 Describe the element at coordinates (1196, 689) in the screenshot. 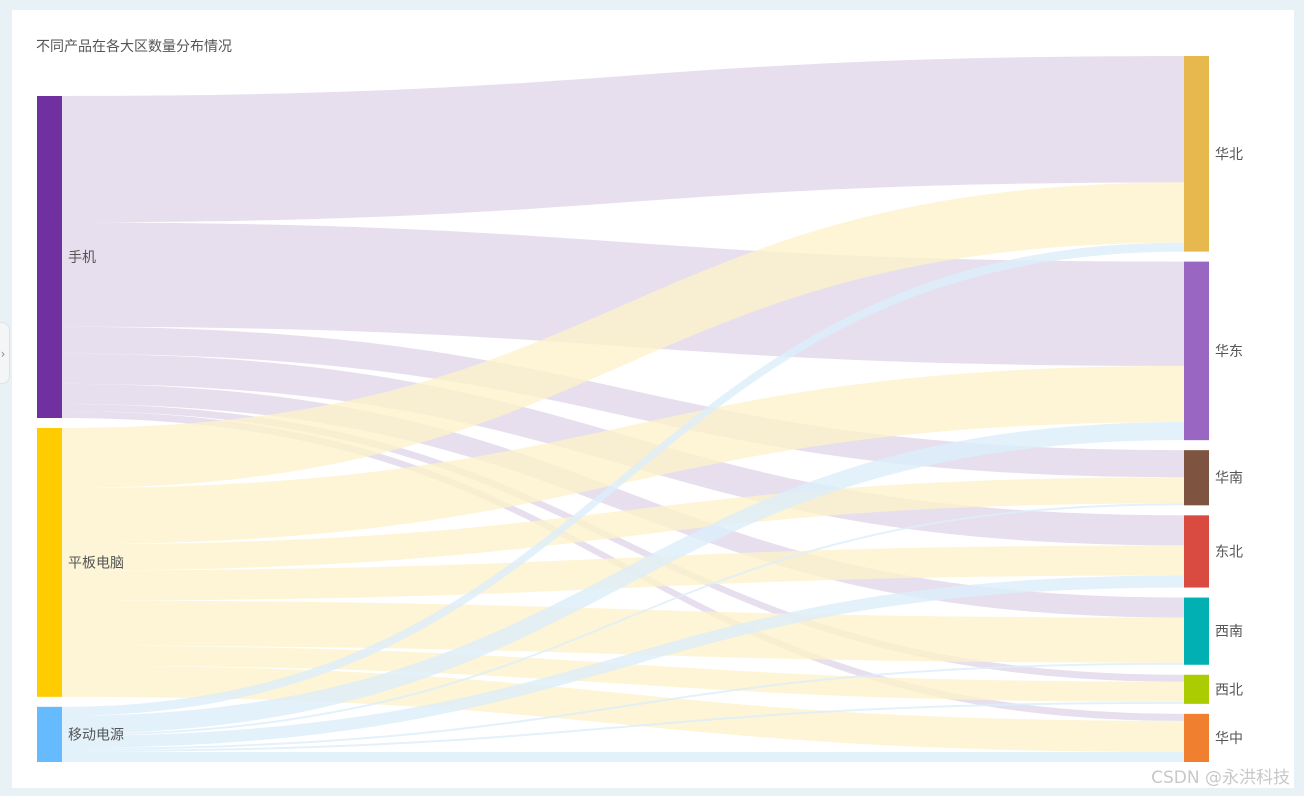

I see `target-node-西北` at that location.